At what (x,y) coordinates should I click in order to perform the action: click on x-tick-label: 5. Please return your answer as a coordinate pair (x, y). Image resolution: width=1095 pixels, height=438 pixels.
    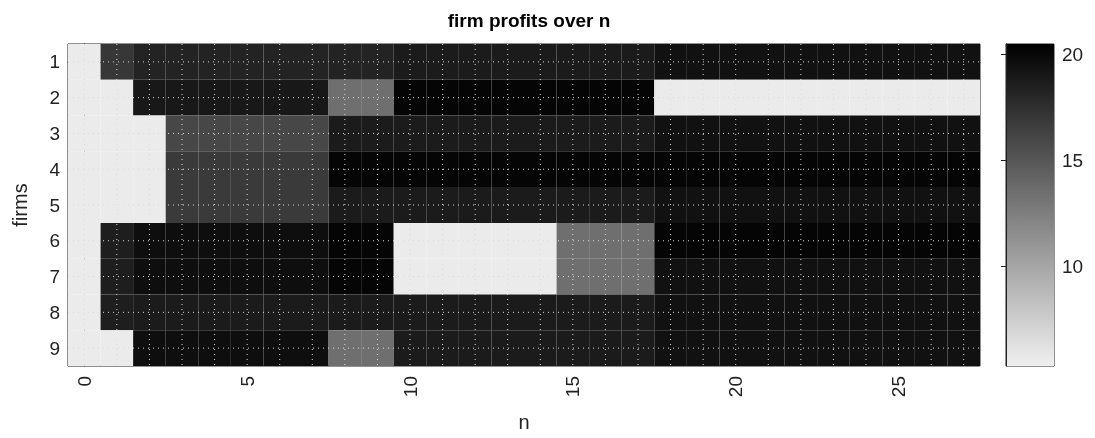
    Looking at the image, I should click on (247, 381).